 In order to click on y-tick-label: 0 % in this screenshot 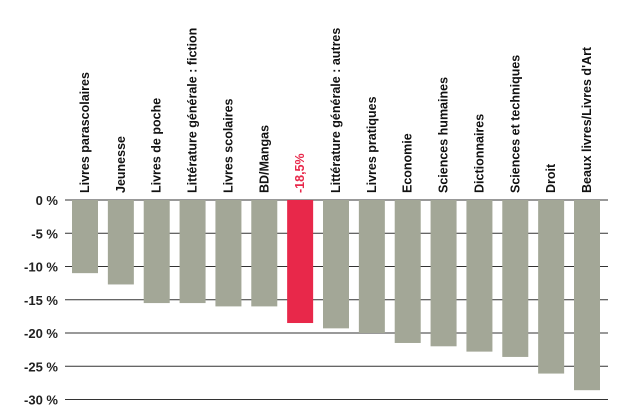, I will do `click(47, 200)`.